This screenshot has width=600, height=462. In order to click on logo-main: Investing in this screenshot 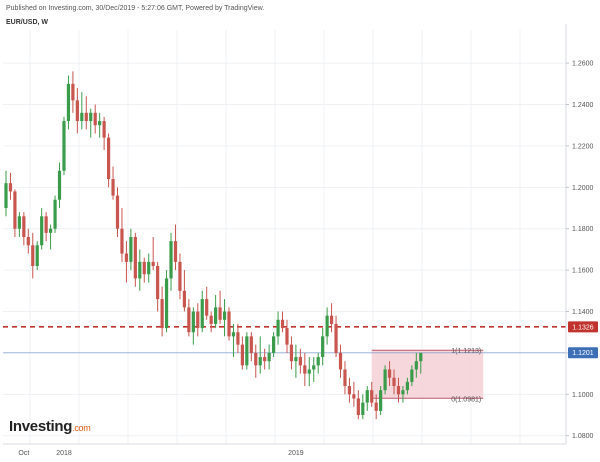, I will do `click(41, 426)`.